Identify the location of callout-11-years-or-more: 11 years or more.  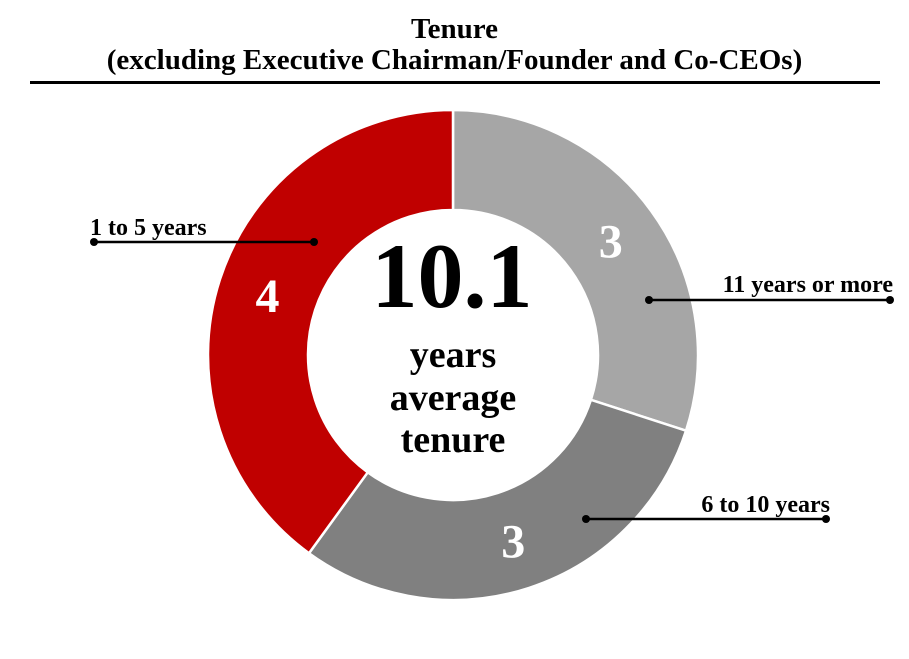
(769, 288).